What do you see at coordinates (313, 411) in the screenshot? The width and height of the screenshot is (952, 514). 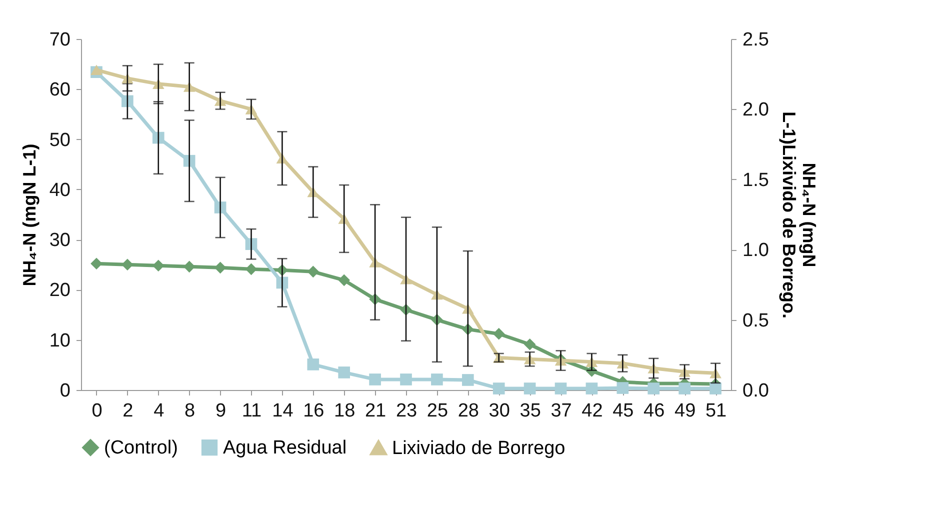 I see `x-tick-label: 16` at bounding box center [313, 411].